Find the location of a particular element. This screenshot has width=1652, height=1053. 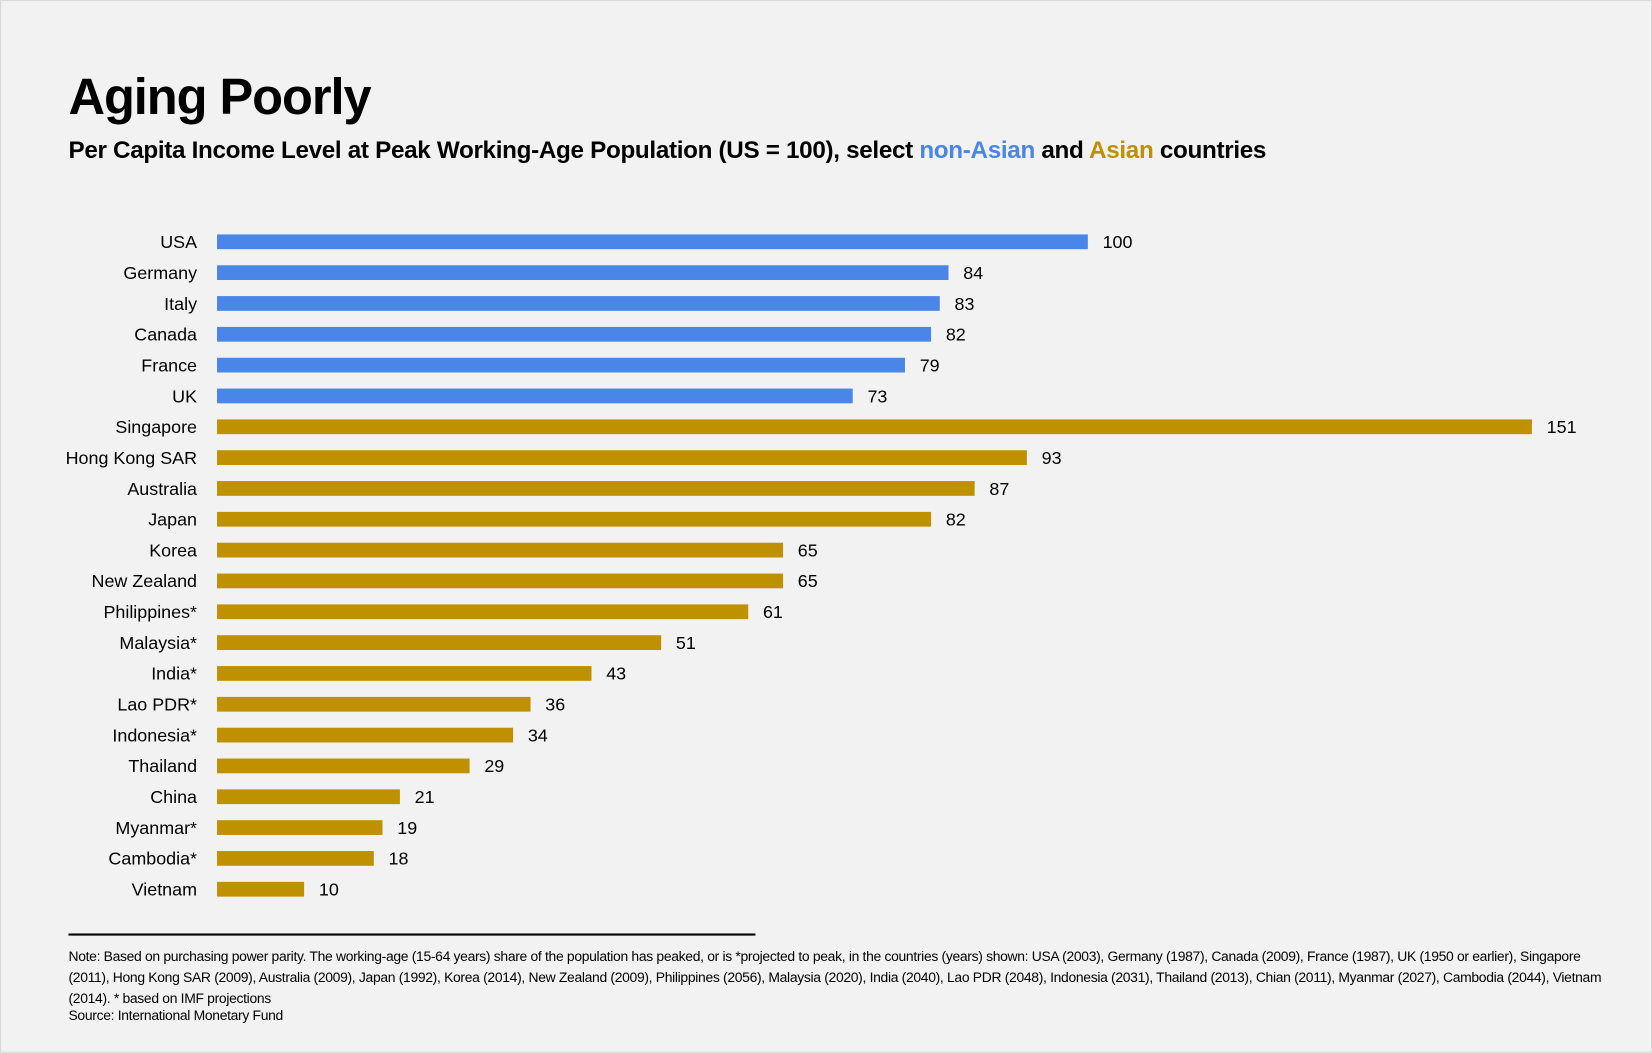

subtitle-asian: Asian is located at coordinates (1121, 149).